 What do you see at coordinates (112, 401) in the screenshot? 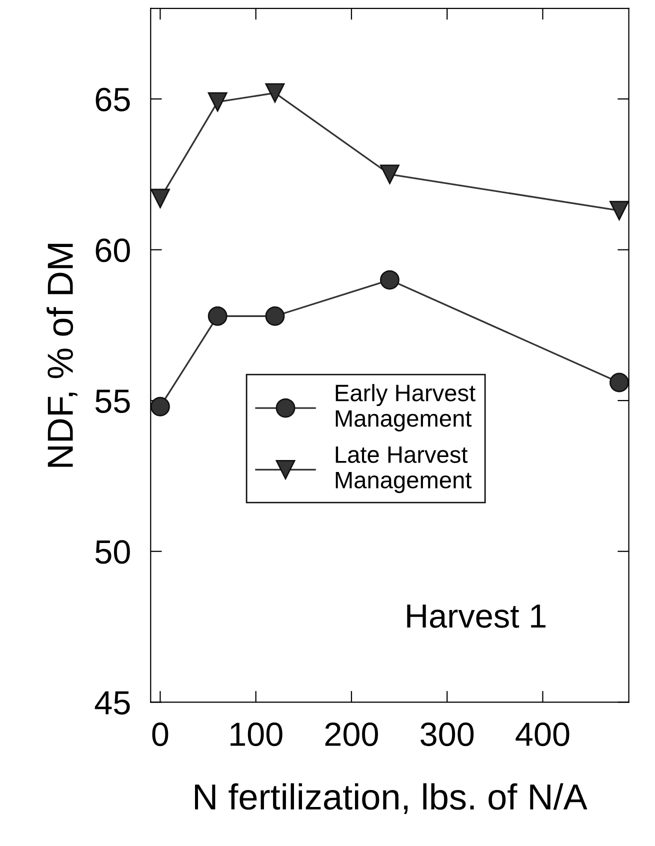
I see `y-tick-label: 55` at bounding box center [112, 401].